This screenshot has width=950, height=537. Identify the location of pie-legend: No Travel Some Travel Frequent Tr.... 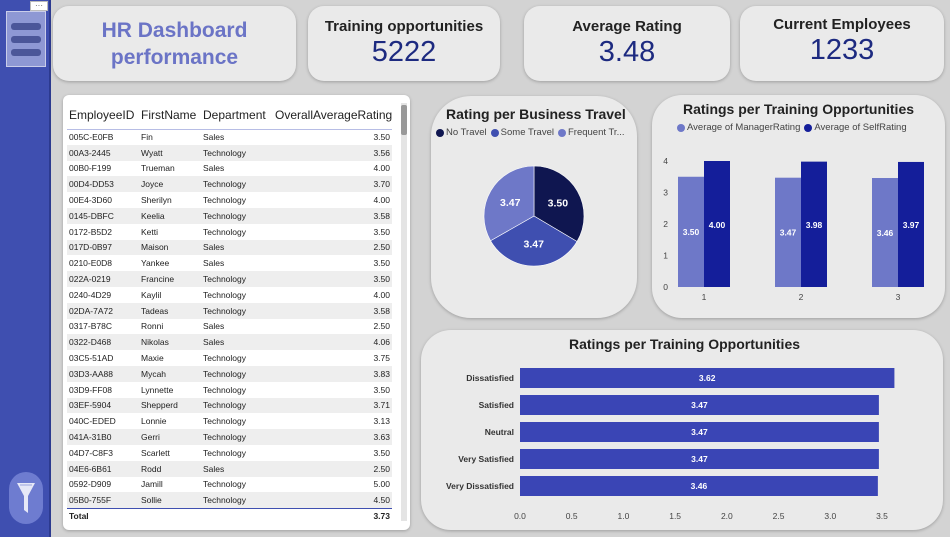
(532, 132).